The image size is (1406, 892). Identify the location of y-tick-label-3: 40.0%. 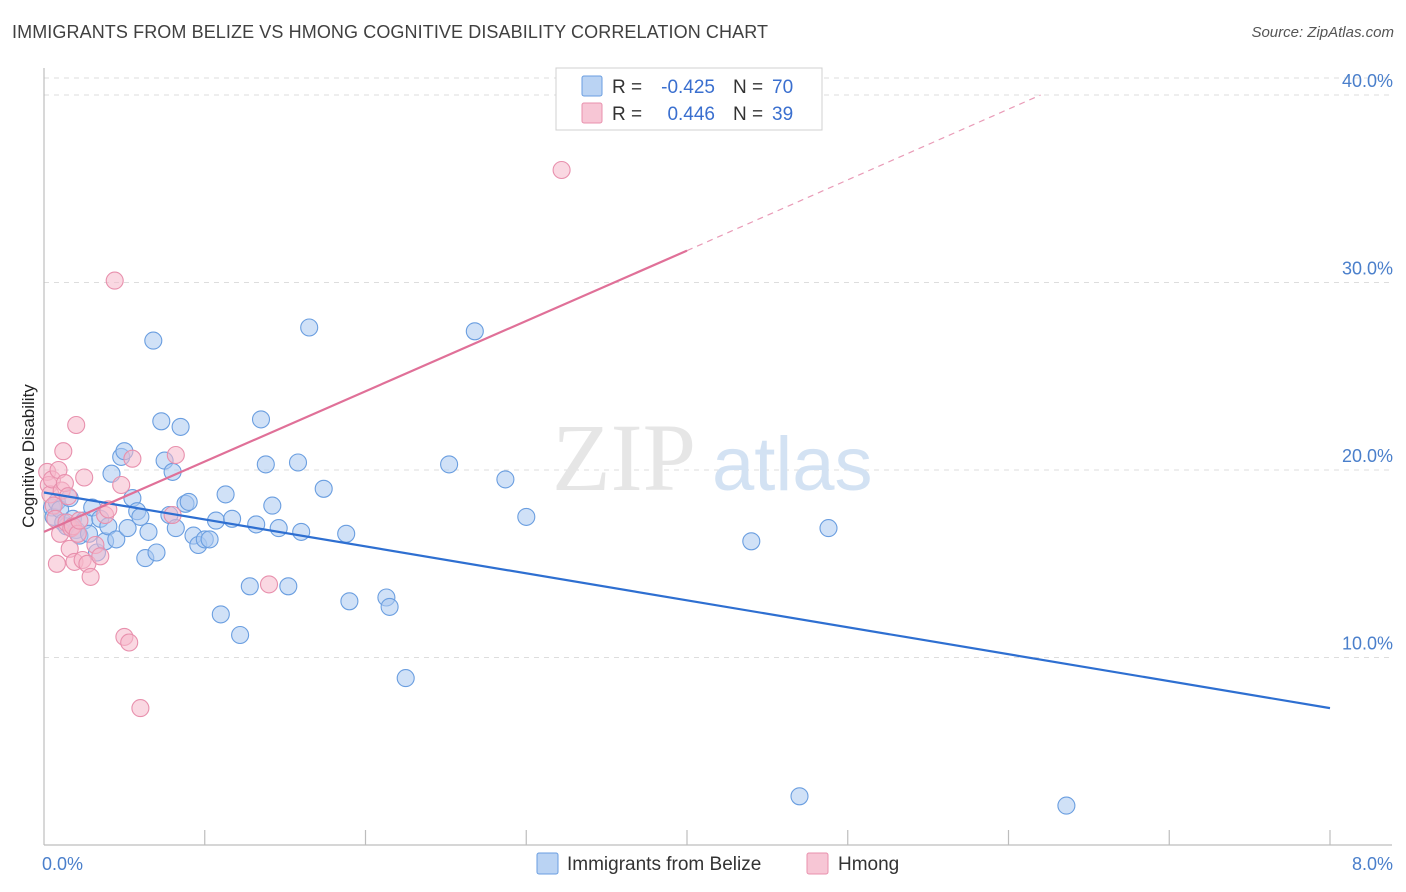
(1367, 81).